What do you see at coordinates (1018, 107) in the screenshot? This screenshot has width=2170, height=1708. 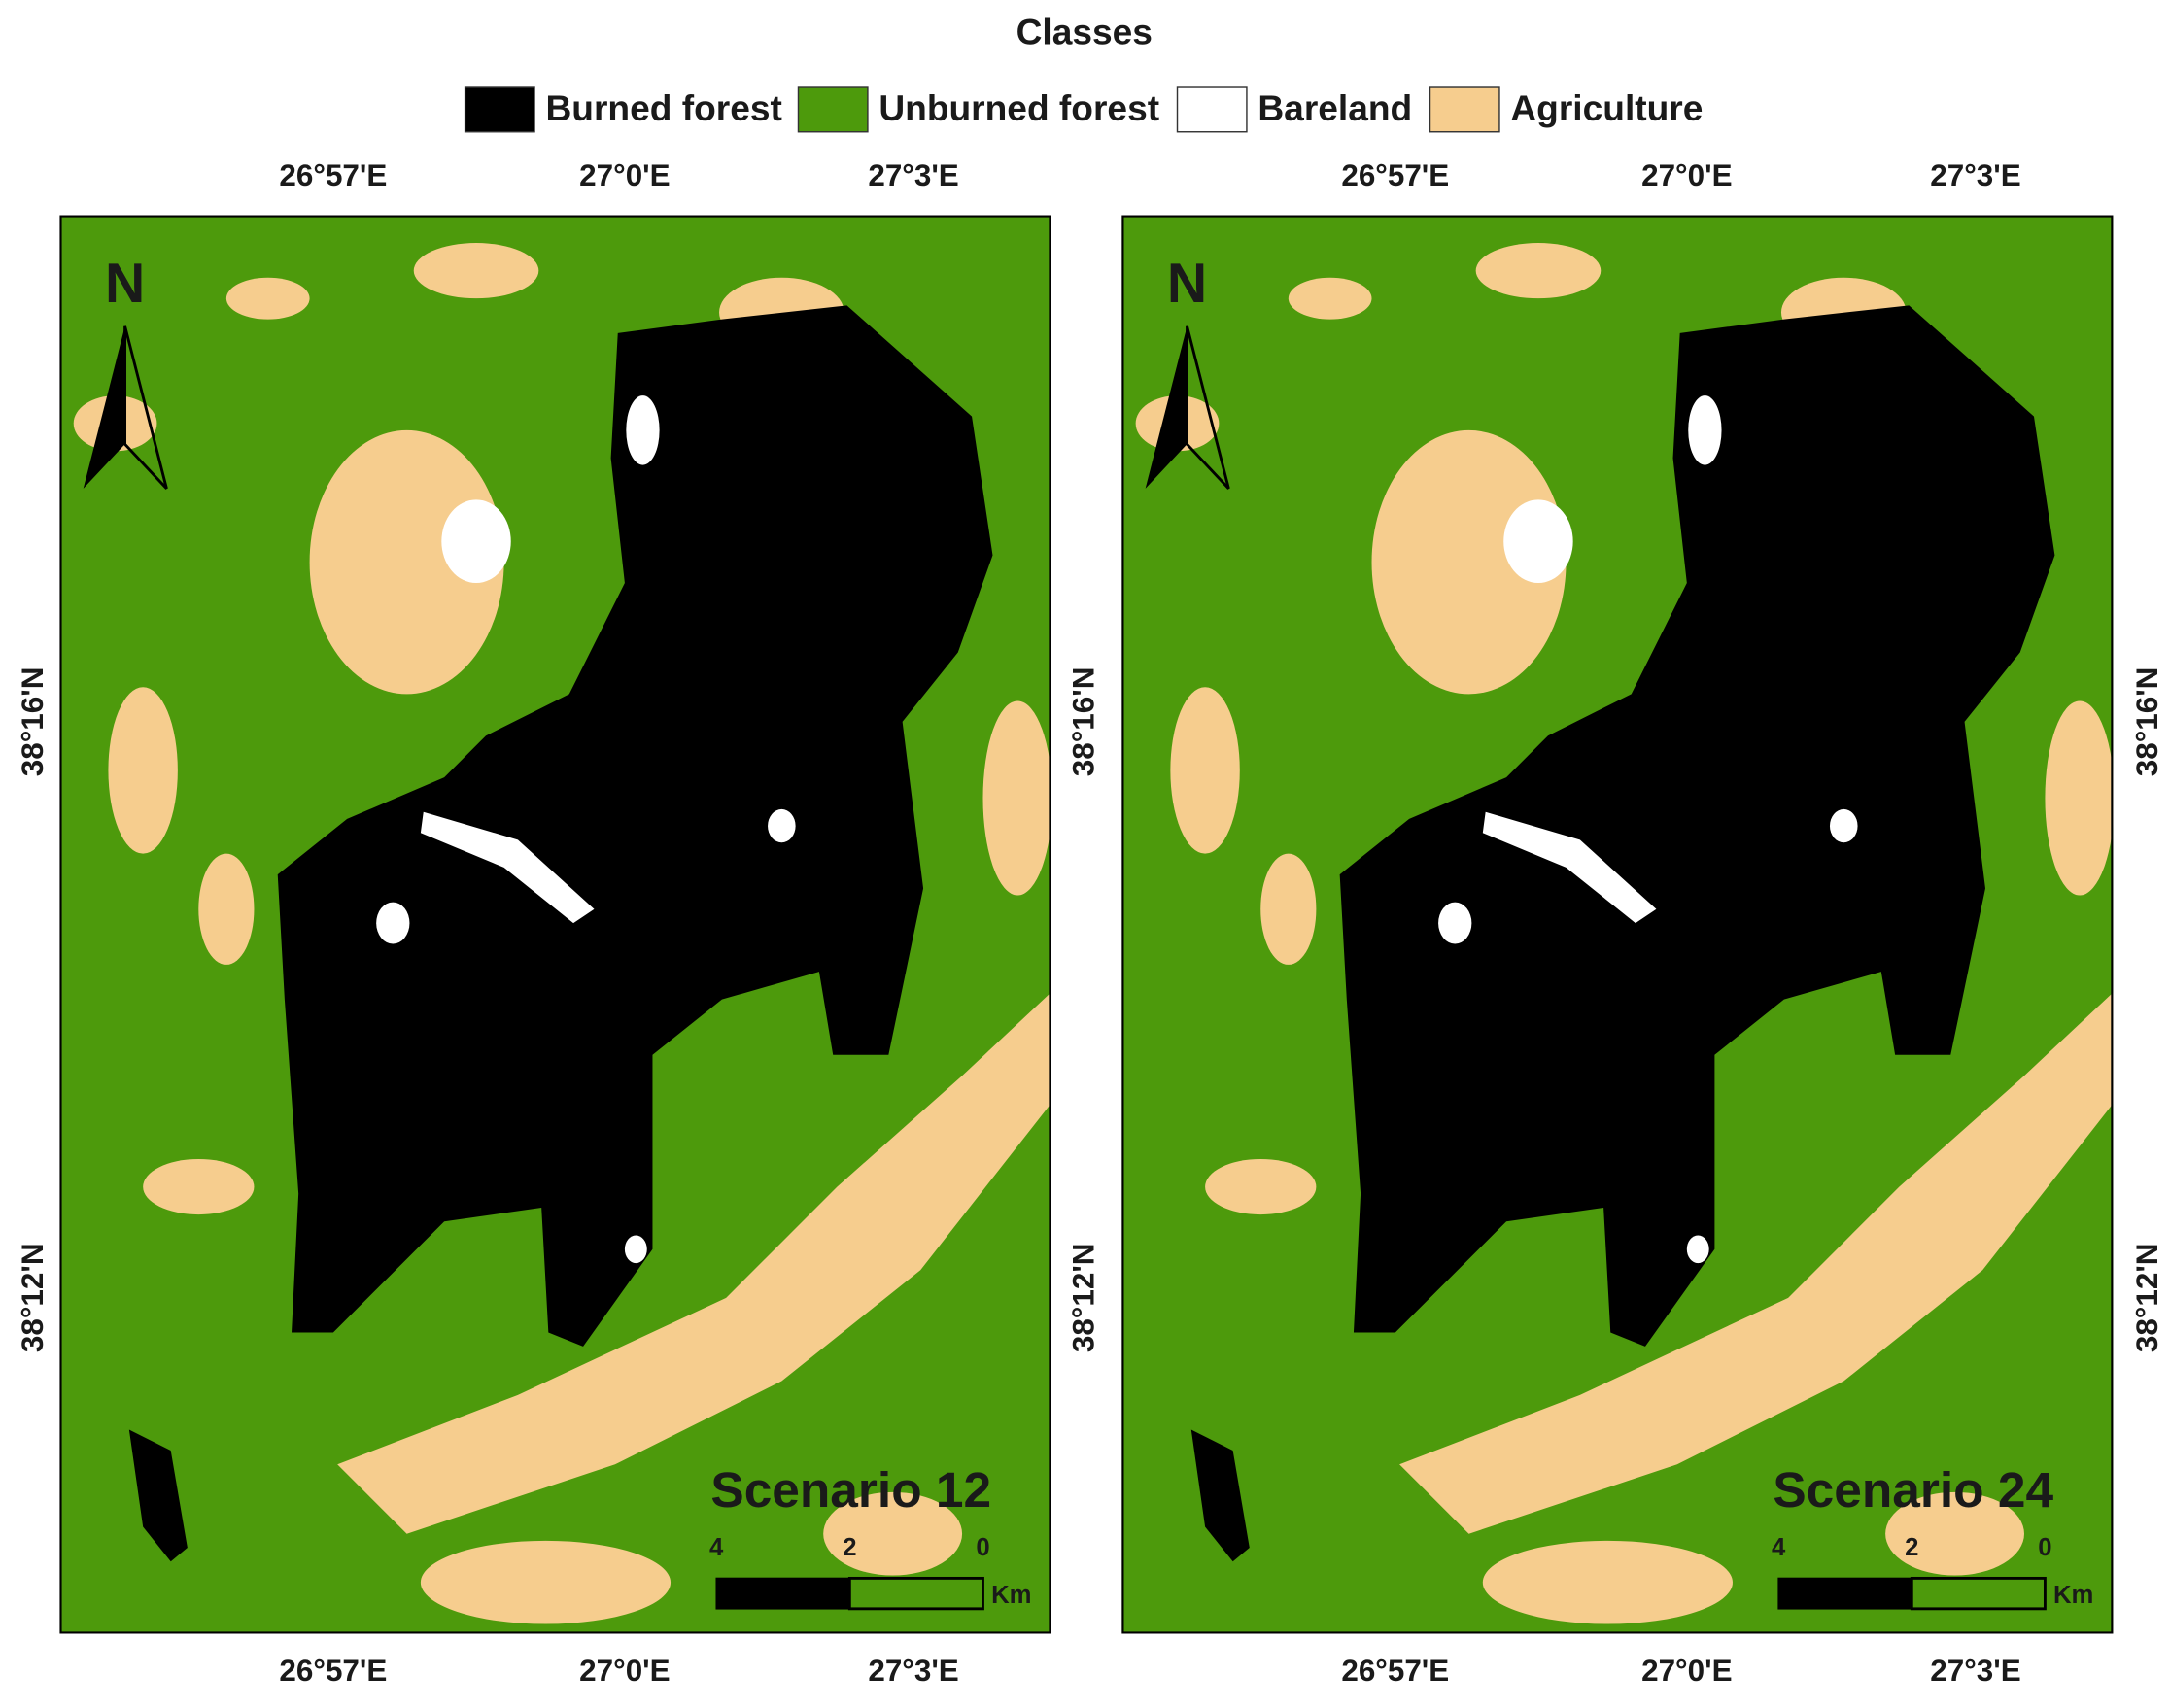 I see `legend-label: Unburned forest` at bounding box center [1018, 107].